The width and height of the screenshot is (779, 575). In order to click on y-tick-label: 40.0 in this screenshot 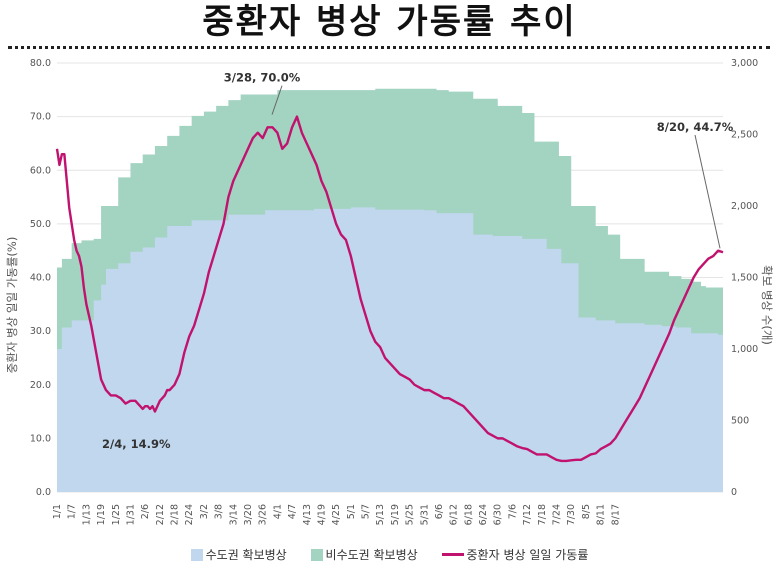, I will do `click(40, 278)`.